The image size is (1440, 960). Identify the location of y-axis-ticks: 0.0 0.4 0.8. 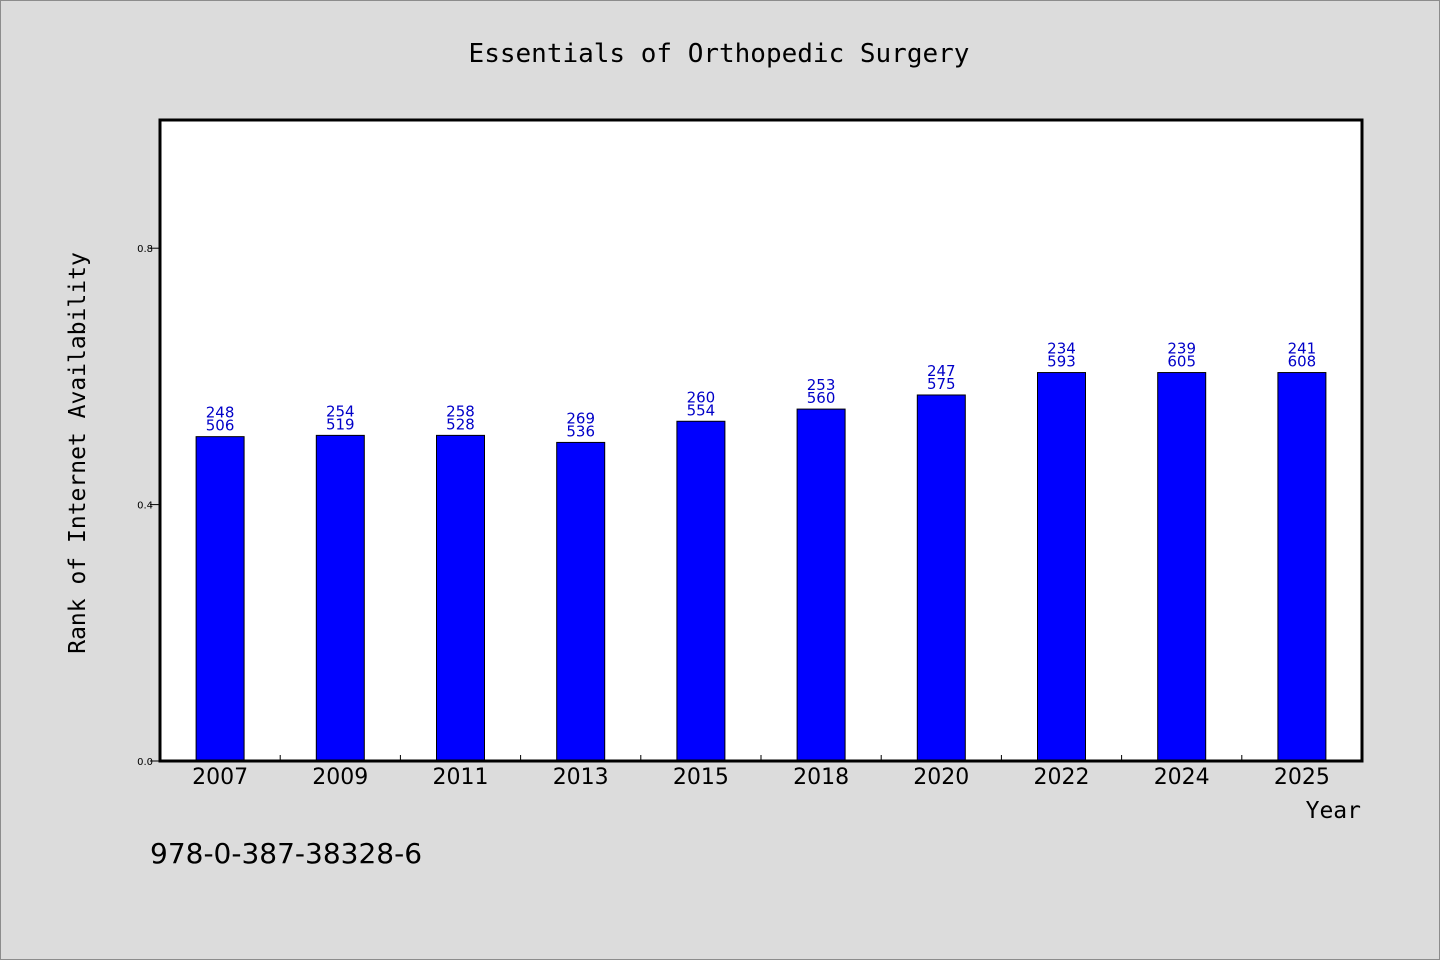
(148, 506).